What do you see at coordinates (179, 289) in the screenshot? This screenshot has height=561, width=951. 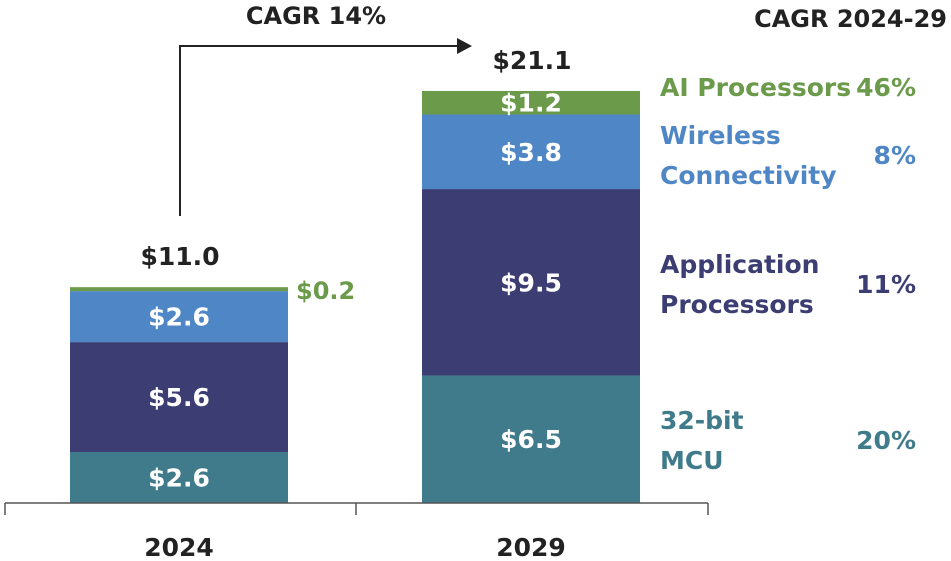 I see `bar-segment-ai-processors-2024` at bounding box center [179, 289].